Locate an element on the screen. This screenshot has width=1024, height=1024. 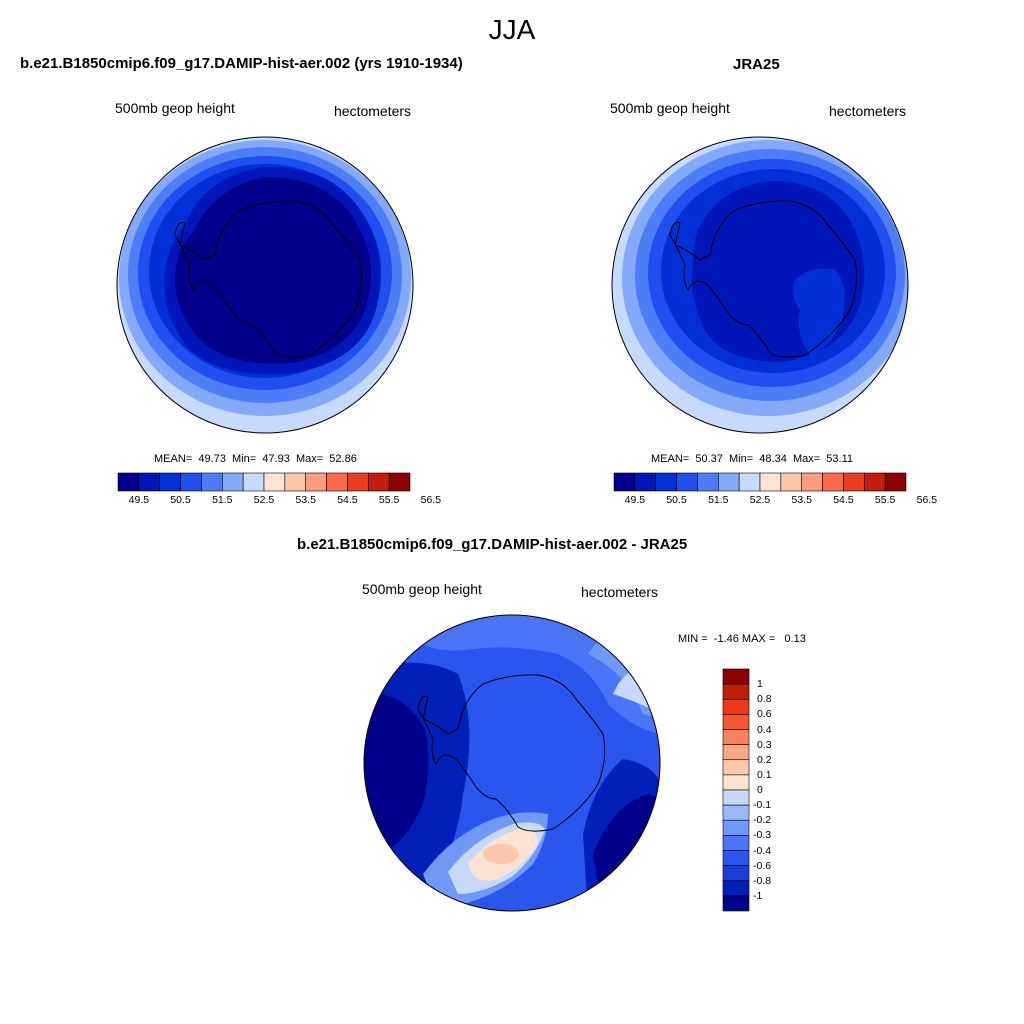
panel2-colorbar-tick-label: 55.5 is located at coordinates (885, 500).